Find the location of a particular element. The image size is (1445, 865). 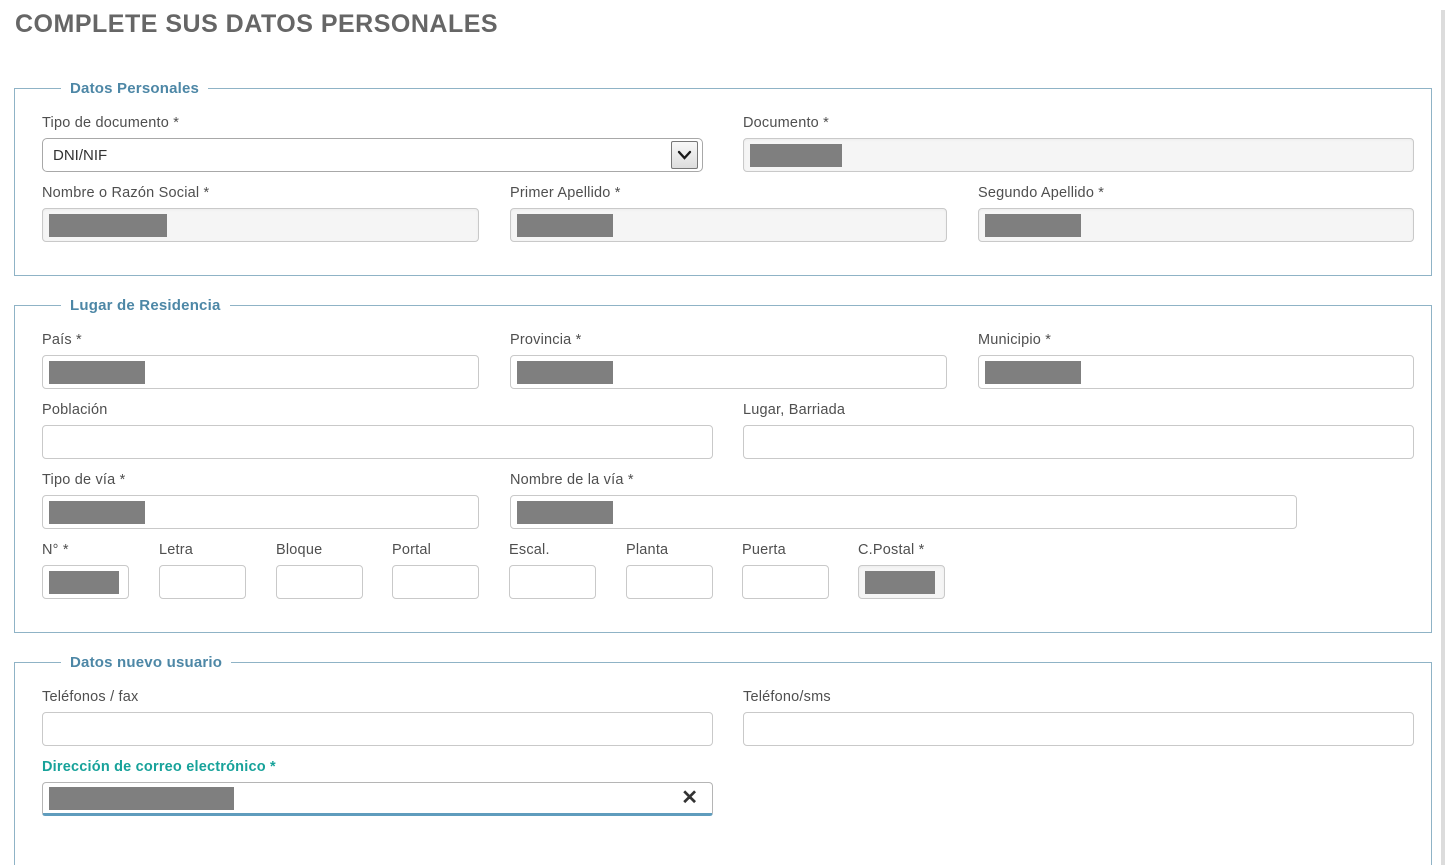

numero-redacted-value is located at coordinates (84, 582).